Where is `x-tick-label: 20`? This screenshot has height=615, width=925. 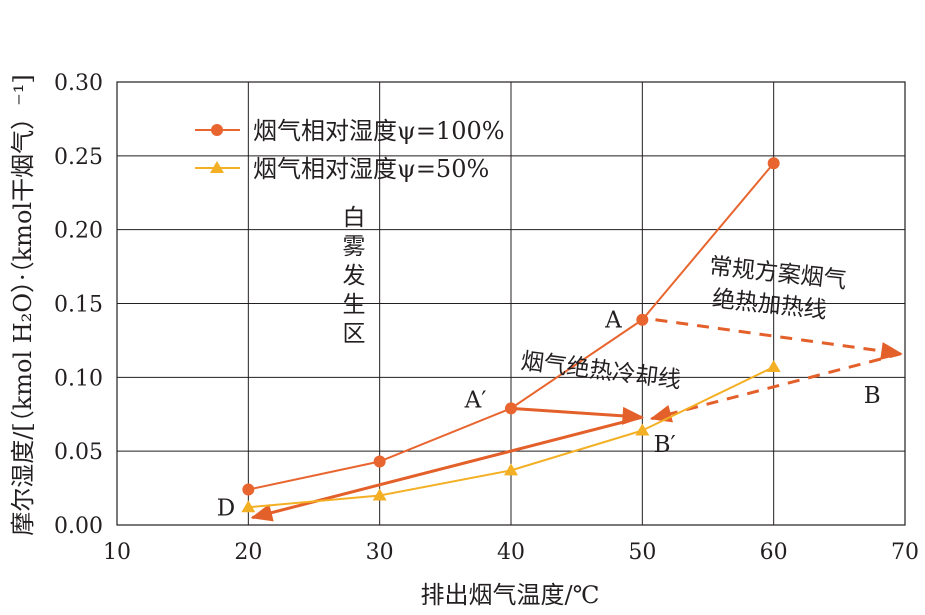
x-tick-label: 20 is located at coordinates (248, 552).